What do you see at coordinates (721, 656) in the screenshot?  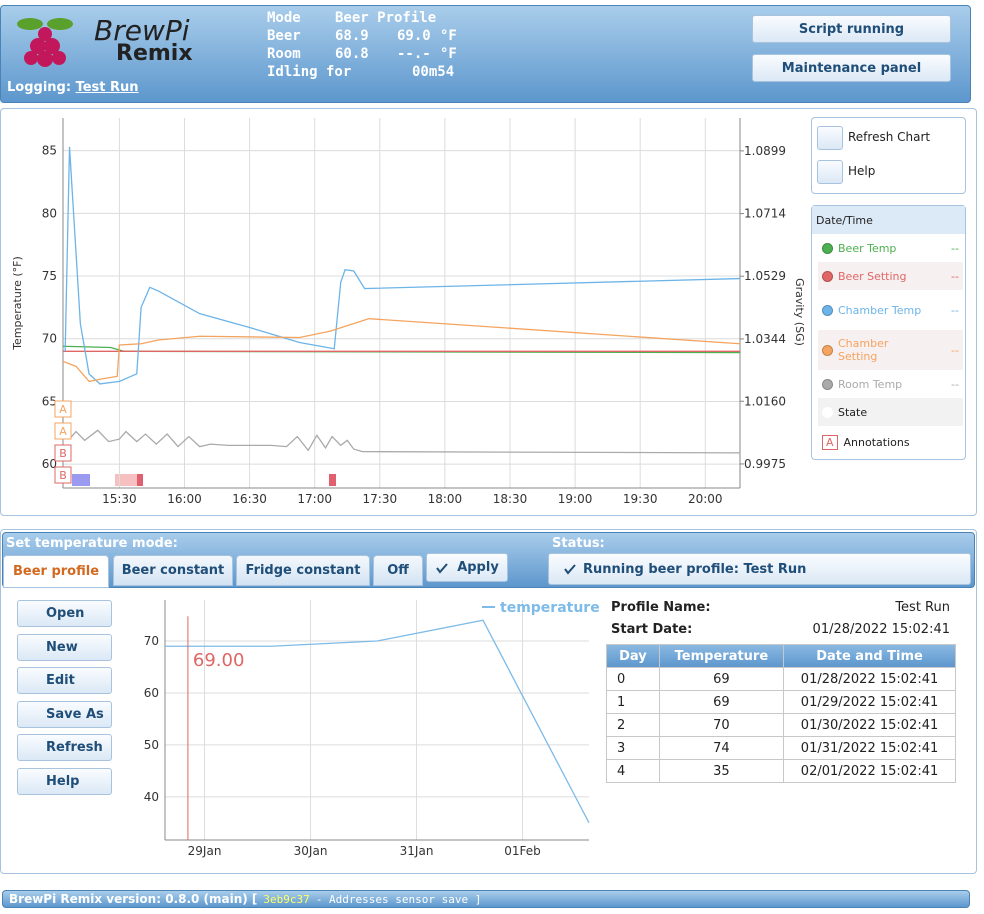 I see `column-header: Temperature` at bounding box center [721, 656].